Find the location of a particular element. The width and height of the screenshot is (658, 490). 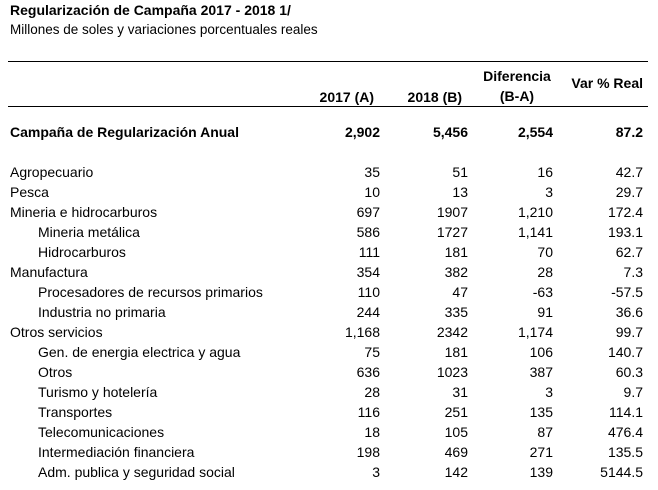

table-row: Agropecuario 35 51 16 42.7 is located at coordinates (329, 174).